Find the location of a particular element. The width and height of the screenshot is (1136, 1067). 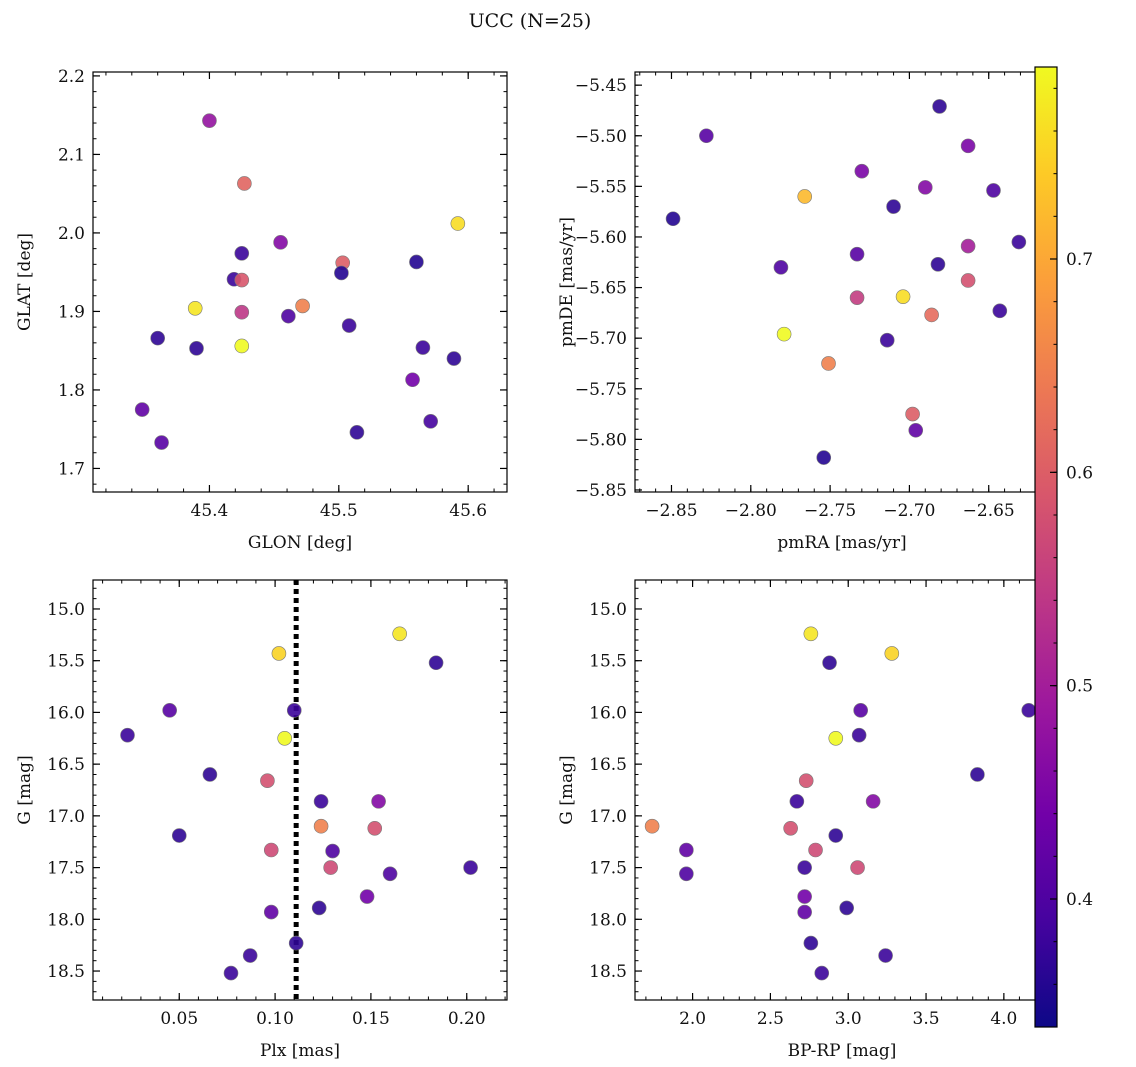

x-tick-label: 3.0 is located at coordinates (848, 1019).